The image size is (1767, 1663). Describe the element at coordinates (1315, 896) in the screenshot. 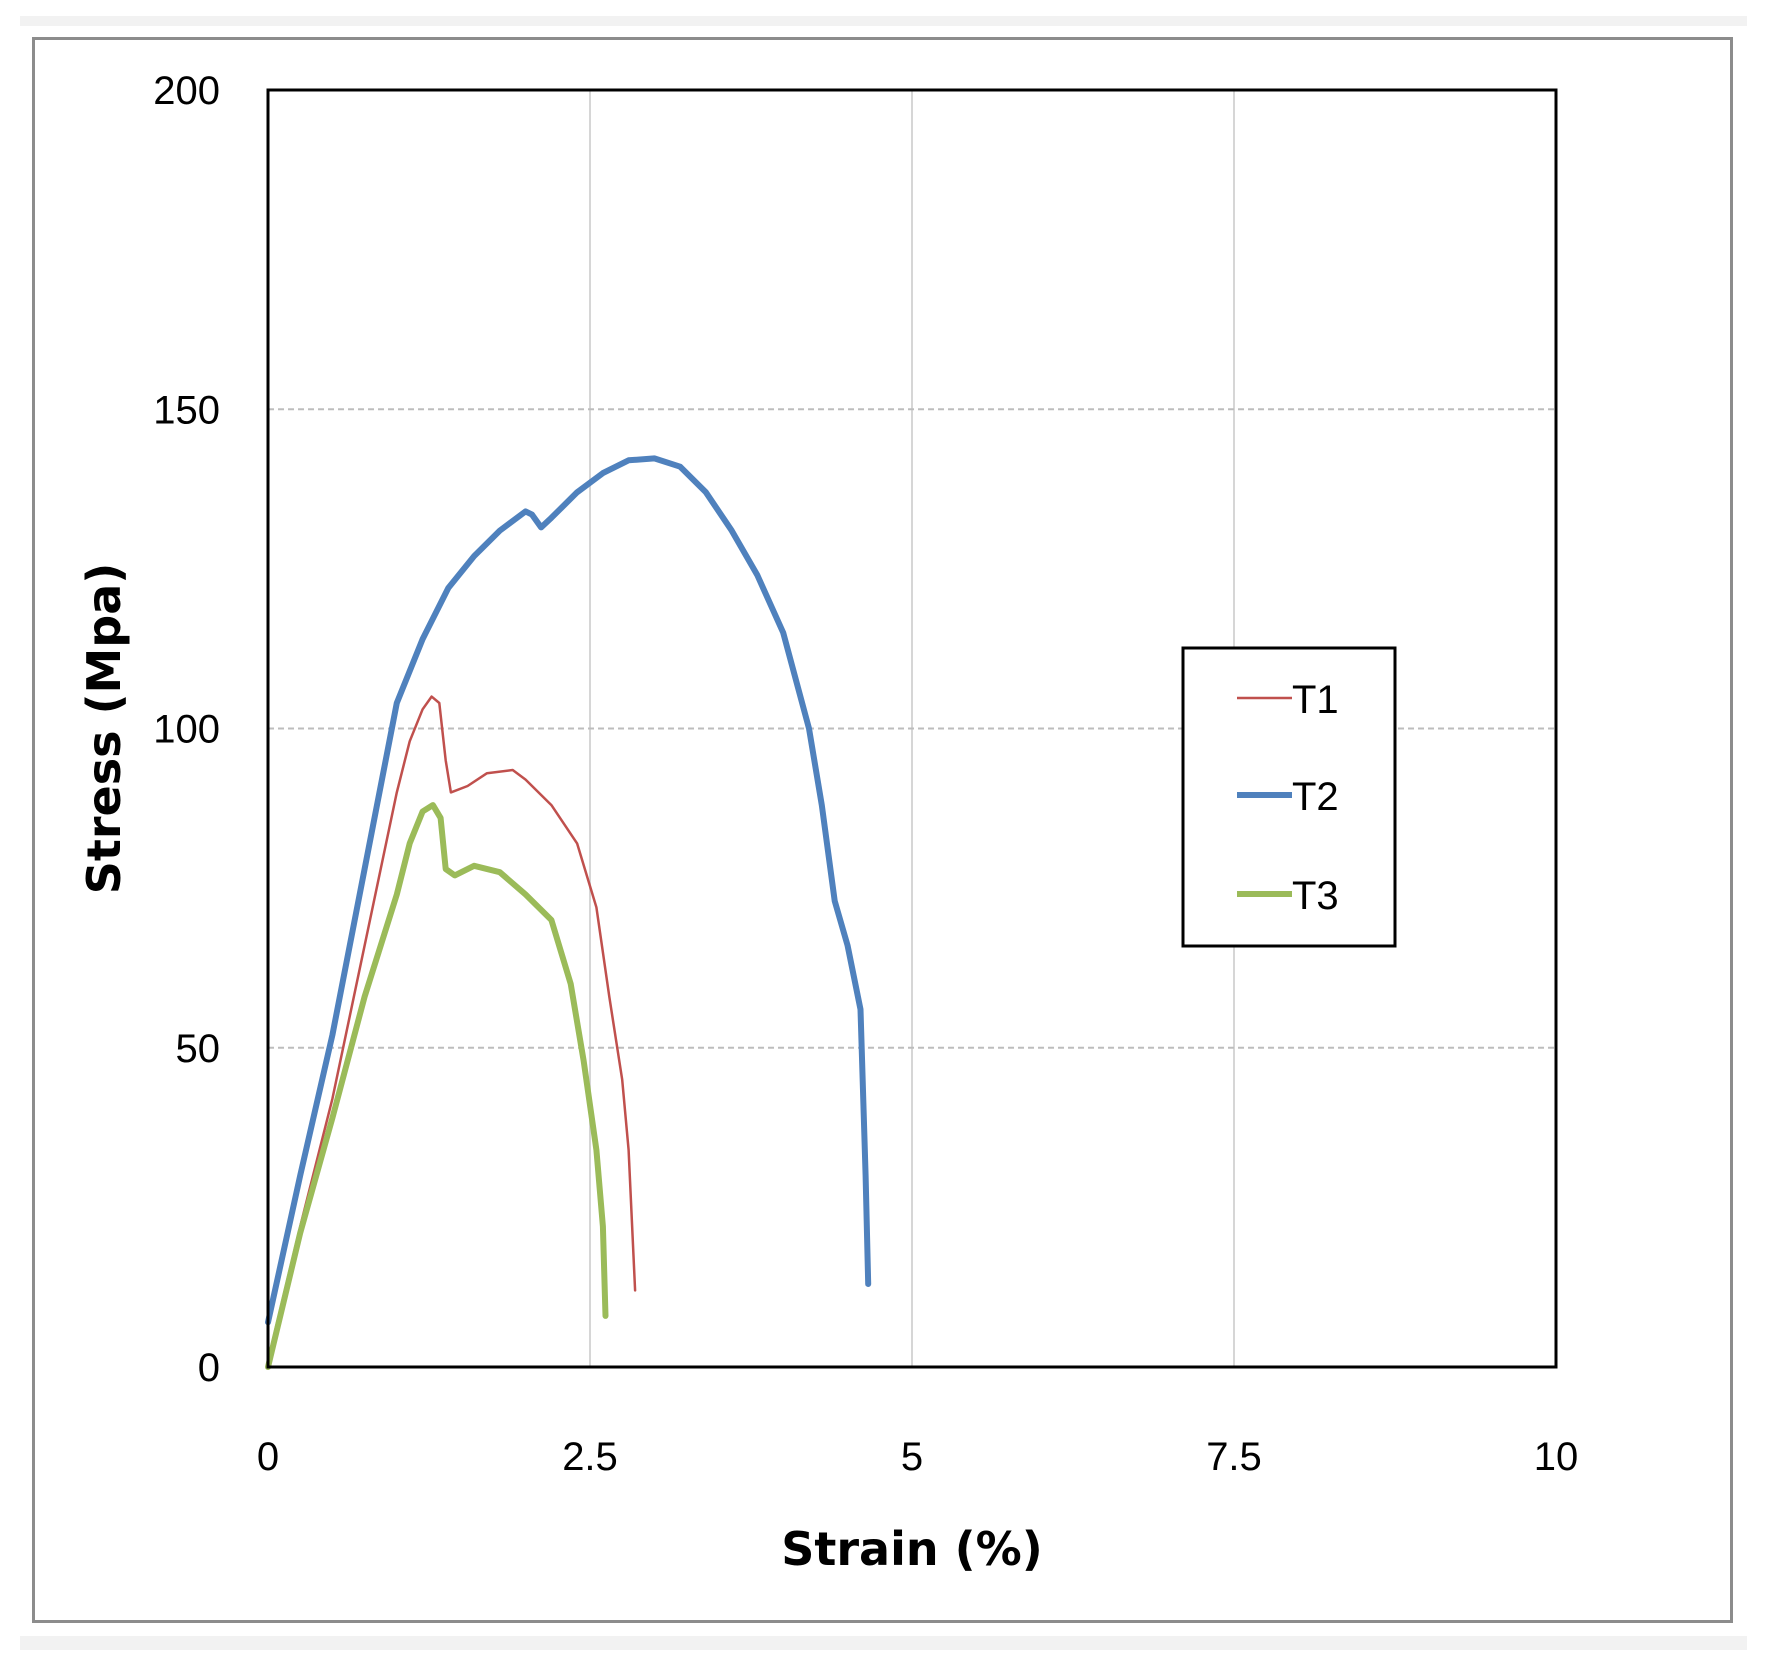

I see `legend-label-t3: T3` at that location.